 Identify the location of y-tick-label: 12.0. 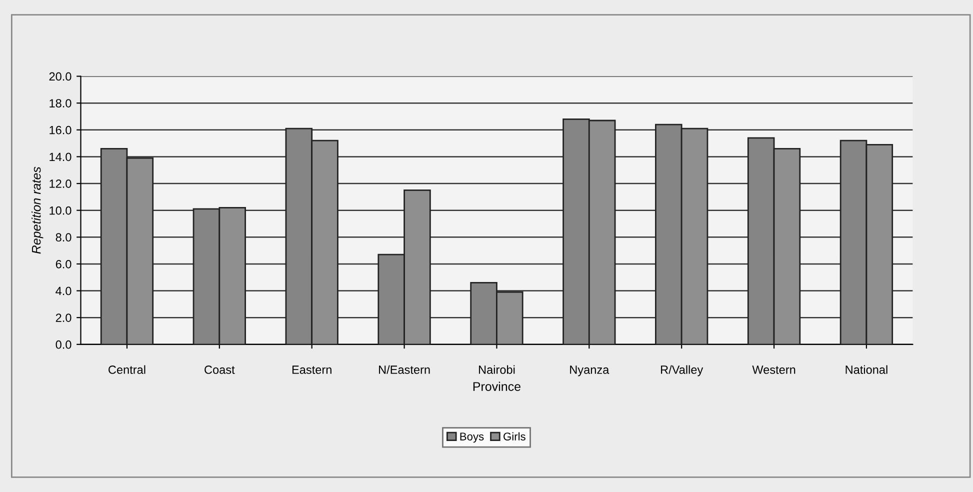
(61, 184).